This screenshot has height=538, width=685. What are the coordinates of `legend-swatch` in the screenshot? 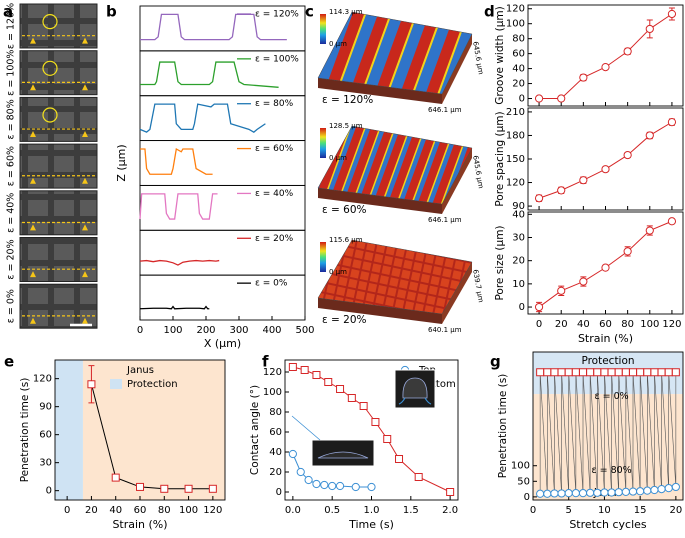 It's located at (116, 384).